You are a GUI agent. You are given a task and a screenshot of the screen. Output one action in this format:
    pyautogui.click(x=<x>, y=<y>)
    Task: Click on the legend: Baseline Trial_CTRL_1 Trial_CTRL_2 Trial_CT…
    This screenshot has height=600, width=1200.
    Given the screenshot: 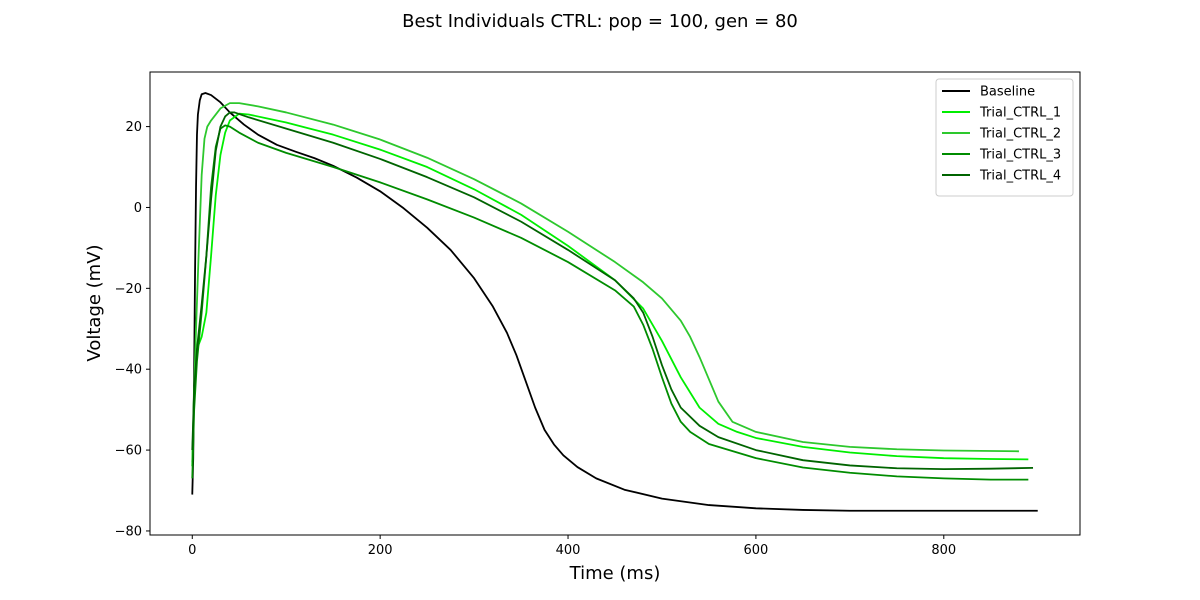 What is the action you would take?
    pyautogui.click(x=1004, y=137)
    